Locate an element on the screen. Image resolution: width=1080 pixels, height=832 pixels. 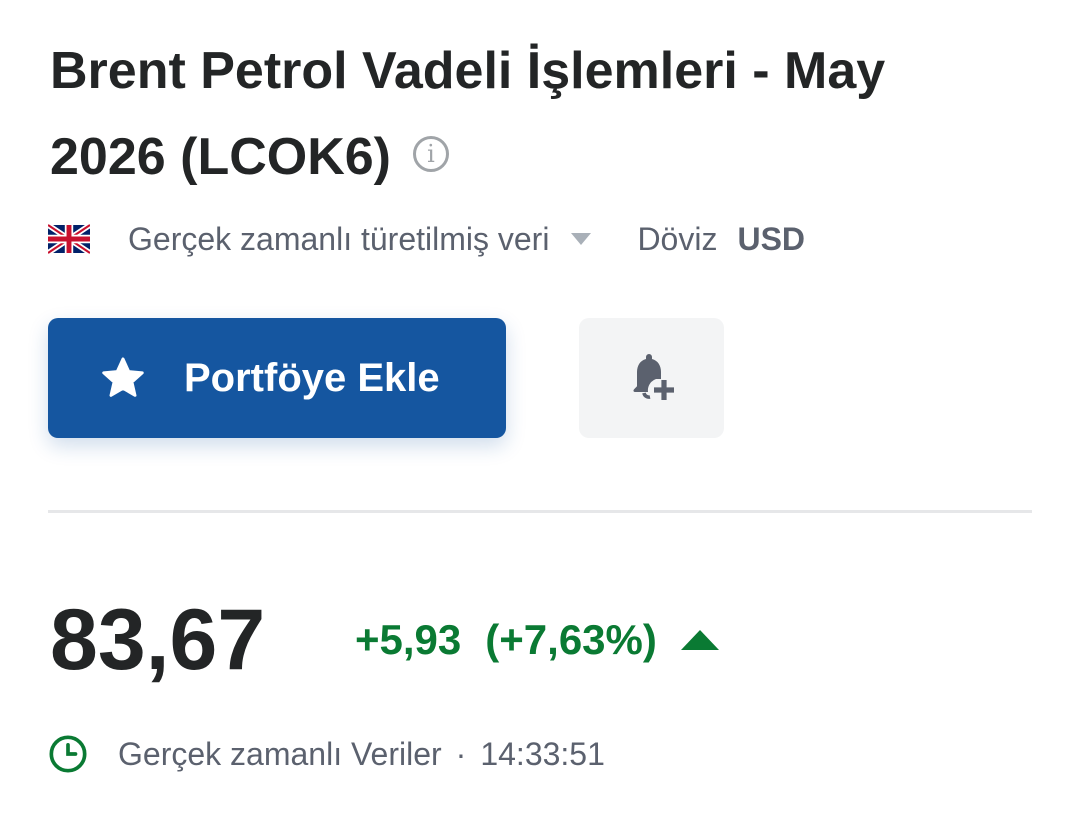
status-label: Gerçek zamanlı Veriler is located at coordinates (280, 753).